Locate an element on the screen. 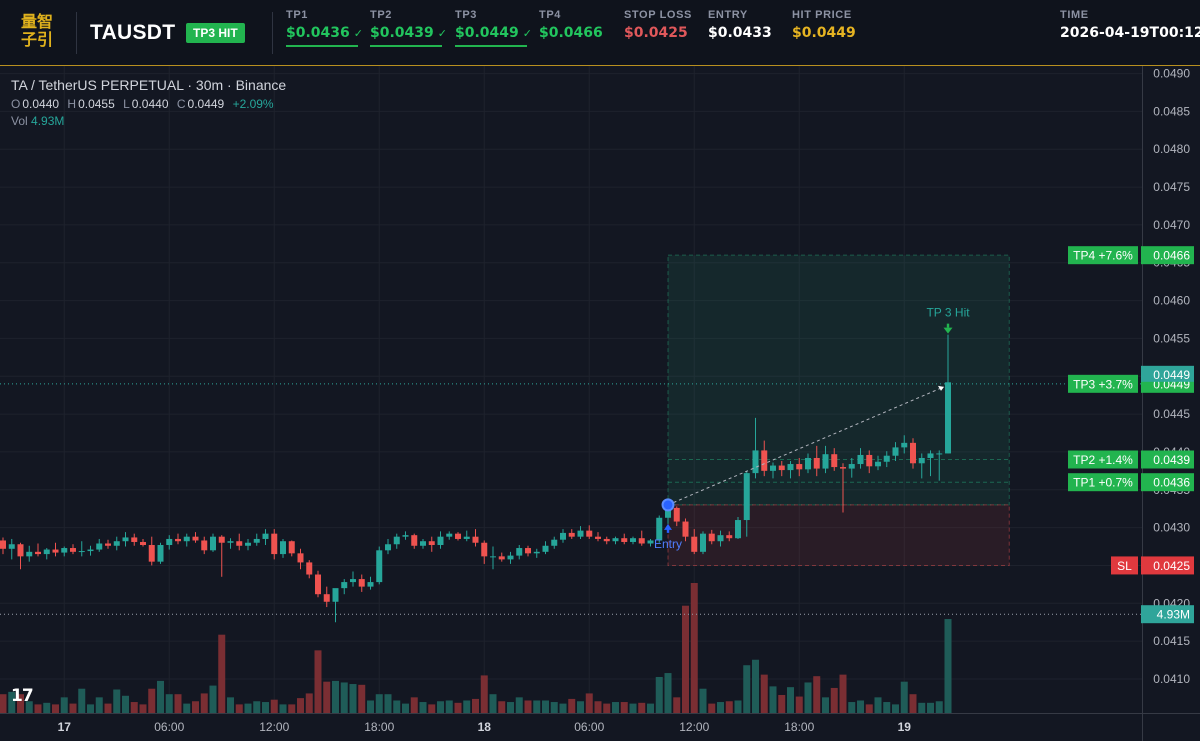 Image resolution: width=1200 pixels, height=741 pixels. tp-hit-arrow-icon is located at coordinates (948, 330).